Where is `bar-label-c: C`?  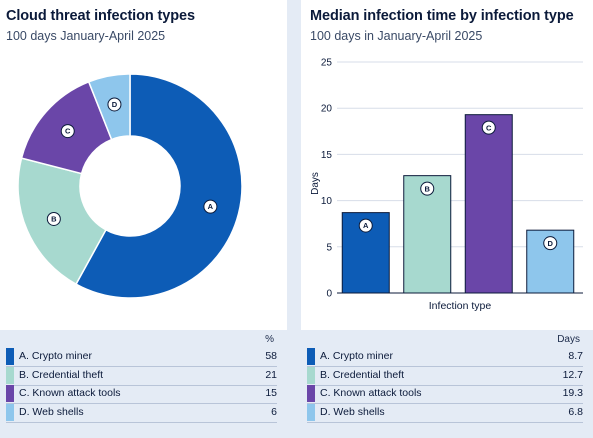
bar-label-c: C is located at coordinates (488, 127).